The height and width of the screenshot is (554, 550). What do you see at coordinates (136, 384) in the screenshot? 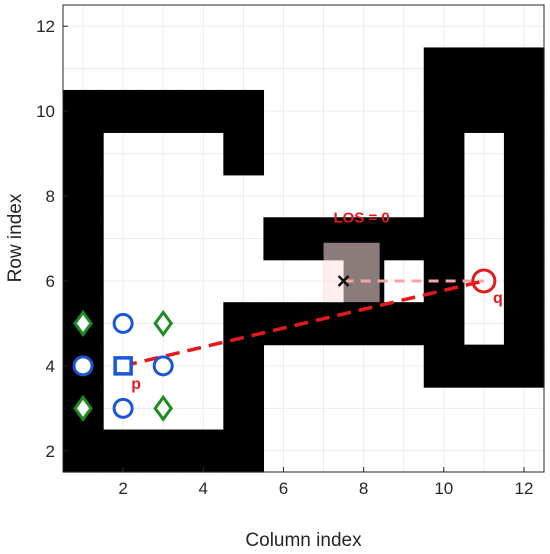
I see `point-p-label: p` at bounding box center [136, 384].